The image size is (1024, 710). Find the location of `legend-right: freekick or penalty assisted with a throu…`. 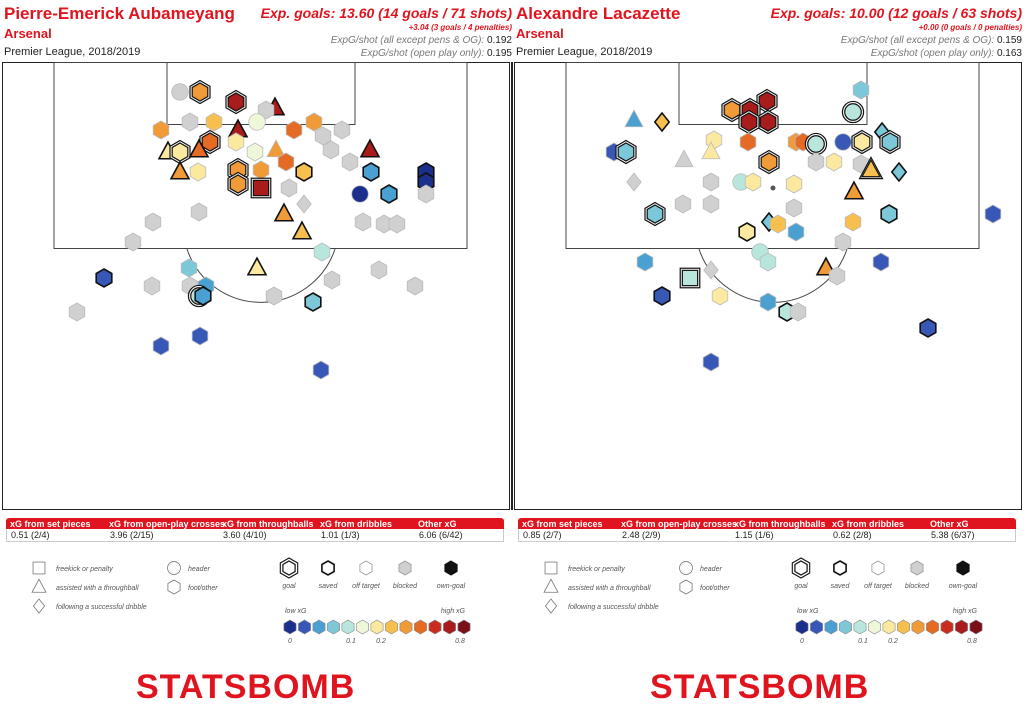

legend-right: freekick or penalty assisted with a throu… is located at coordinates (763, 601).